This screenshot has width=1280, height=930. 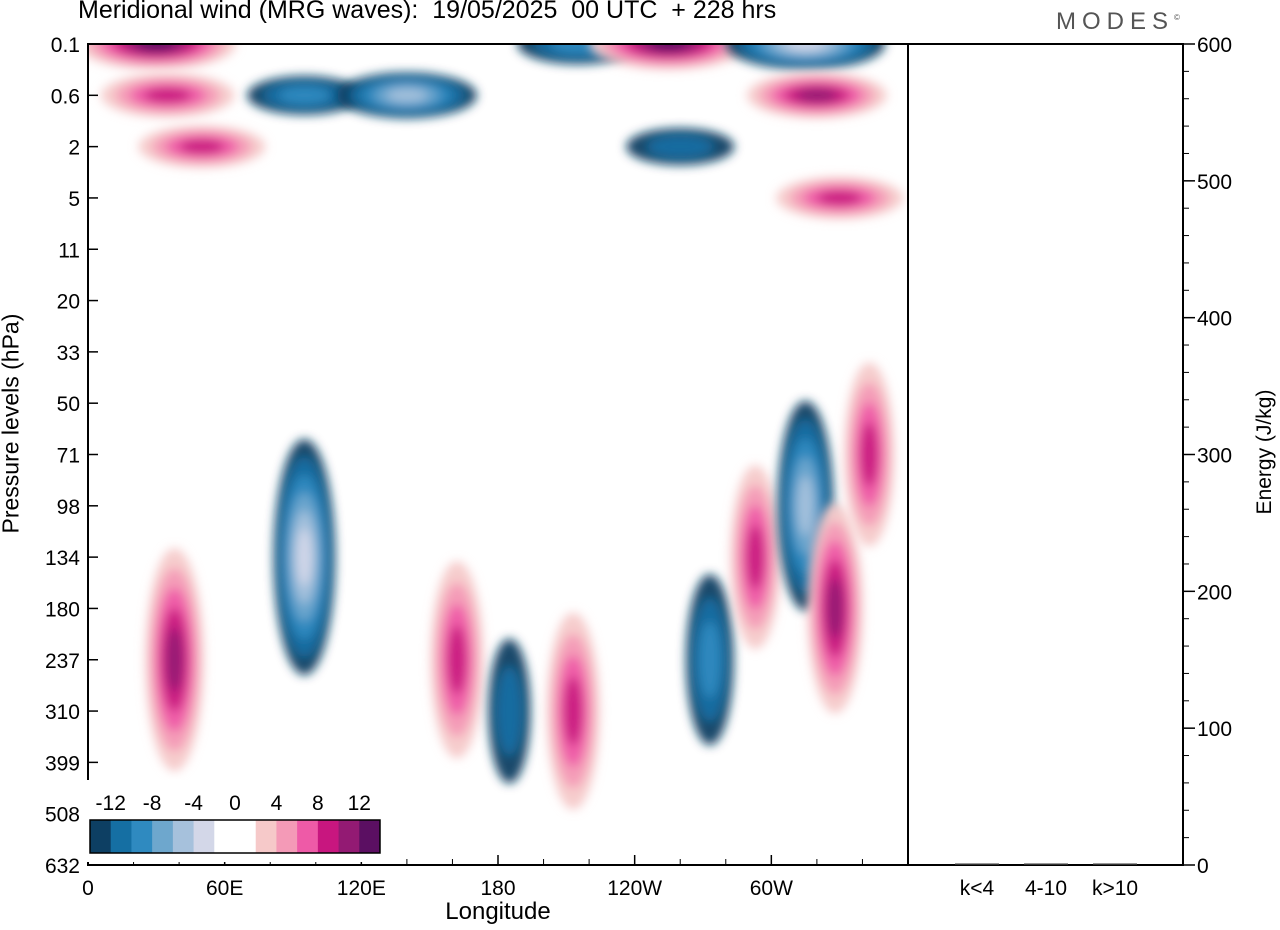 What do you see at coordinates (1214, 182) in the screenshot?
I see `energy-tick-label: 500` at bounding box center [1214, 182].